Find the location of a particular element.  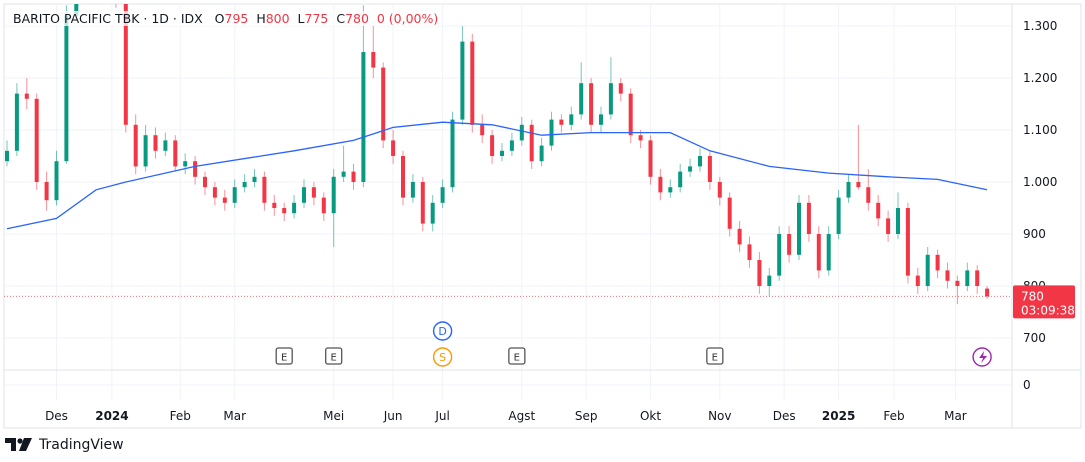

split-marker is located at coordinates (442, 357).